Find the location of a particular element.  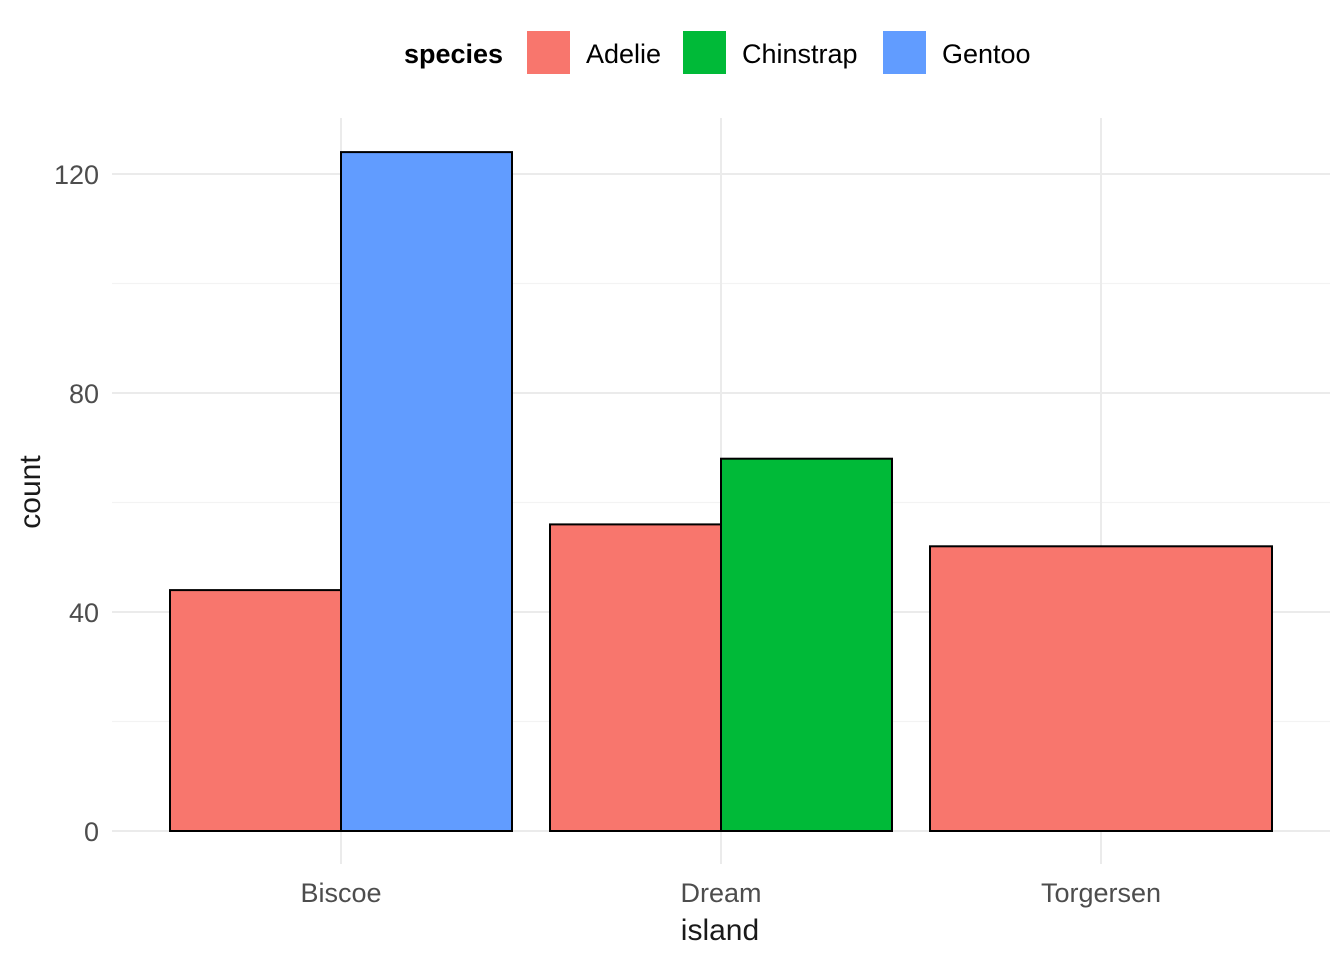

legend: species Adelie Chinstrap Gentoo is located at coordinates (717, 52).